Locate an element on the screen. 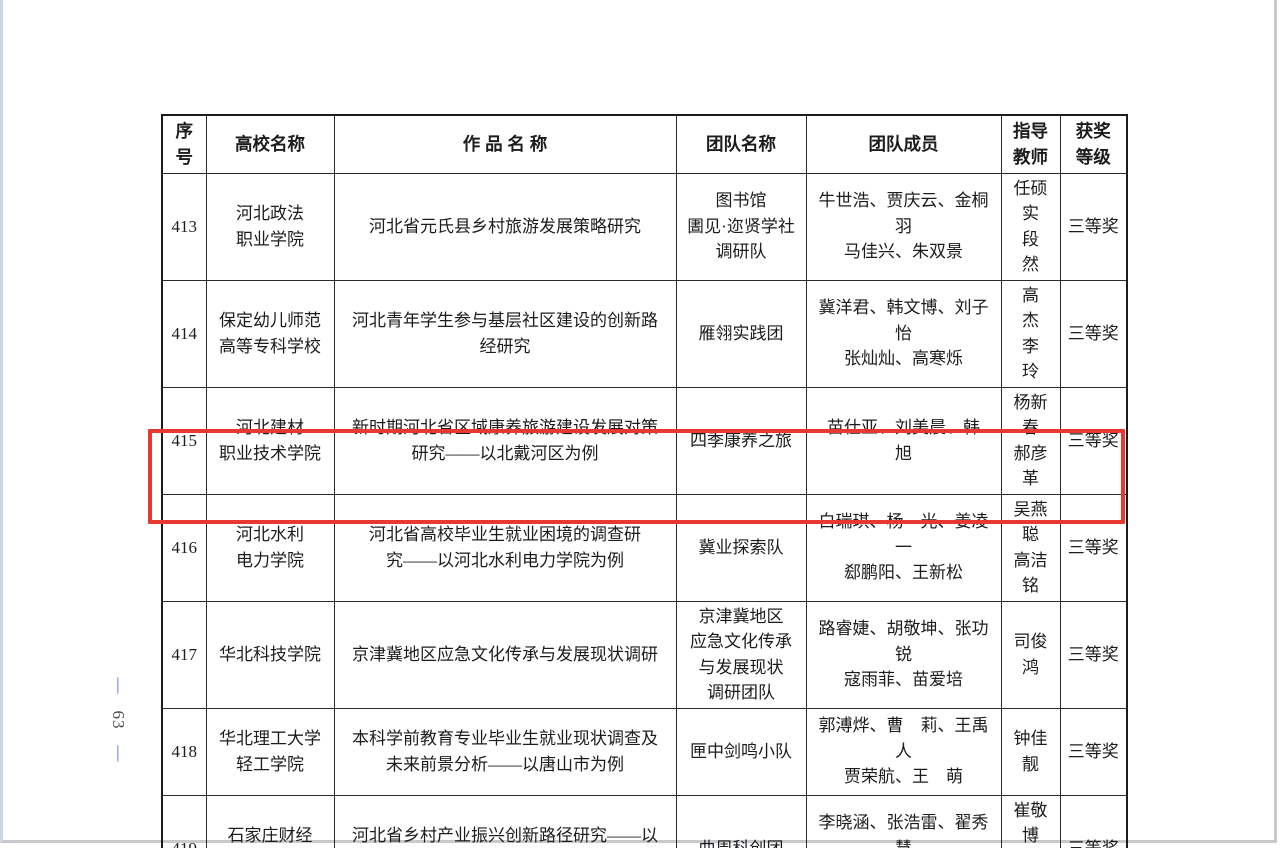  cell-members: 李晓涵、张浩雷、翟秀慧 苗艳丽、苏小雨 is located at coordinates (903, 821).